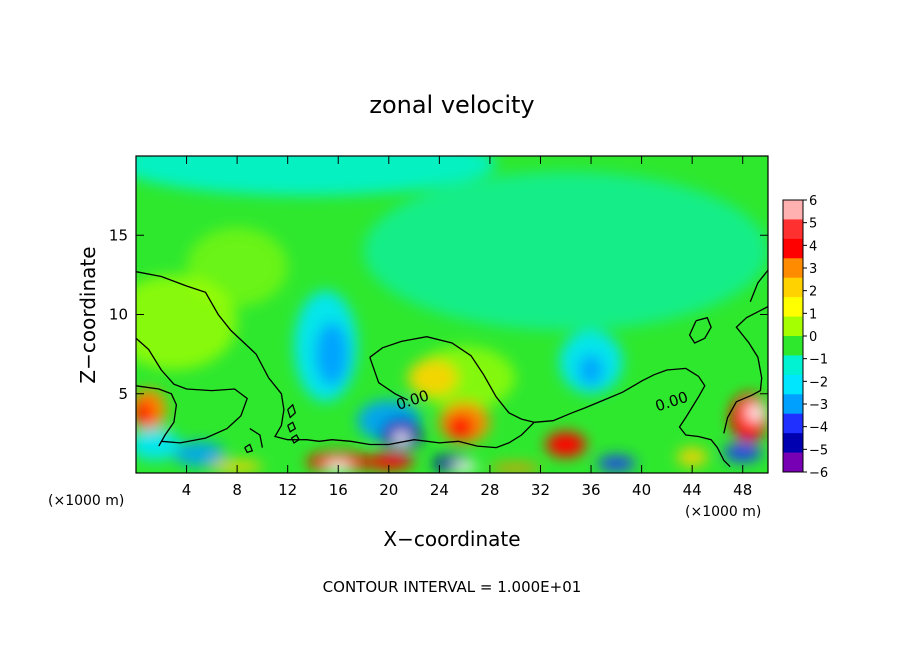 This screenshot has height=654, width=904. I want to click on x-tick-label: 20, so click(388, 490).